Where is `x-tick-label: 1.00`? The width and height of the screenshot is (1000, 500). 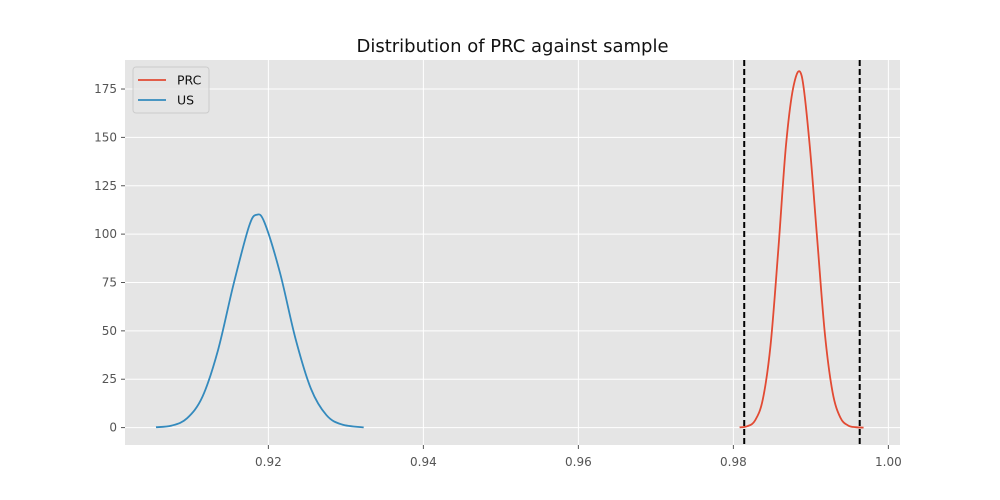 x-tick-label: 1.00 is located at coordinates (888, 462).